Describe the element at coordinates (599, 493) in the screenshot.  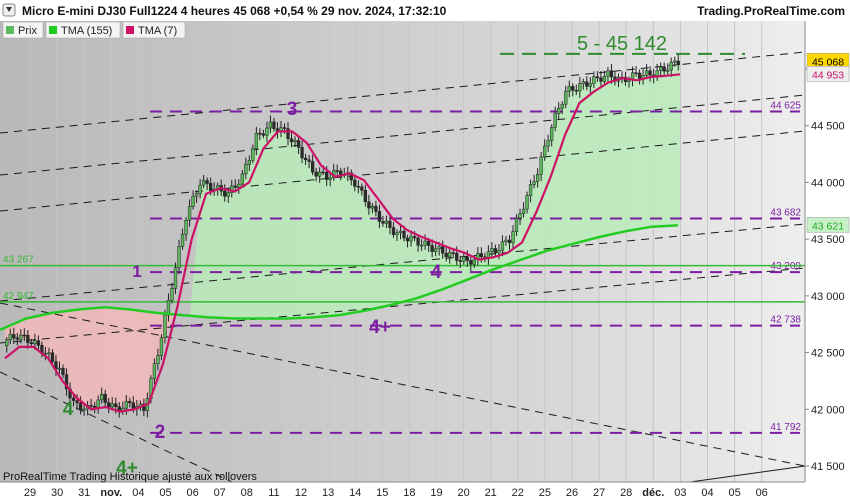
I see `time-tick-label: 27` at that location.